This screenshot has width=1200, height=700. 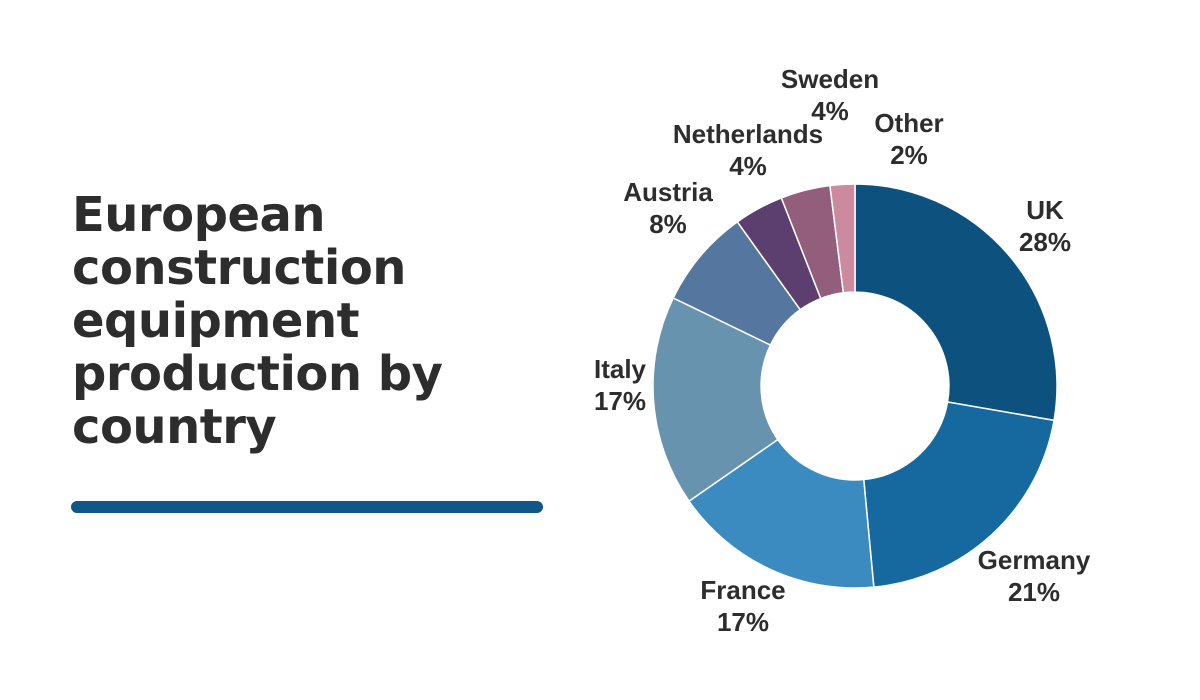 I want to click on slice-label-netherlands: Netherlands 4%, so click(x=748, y=150).